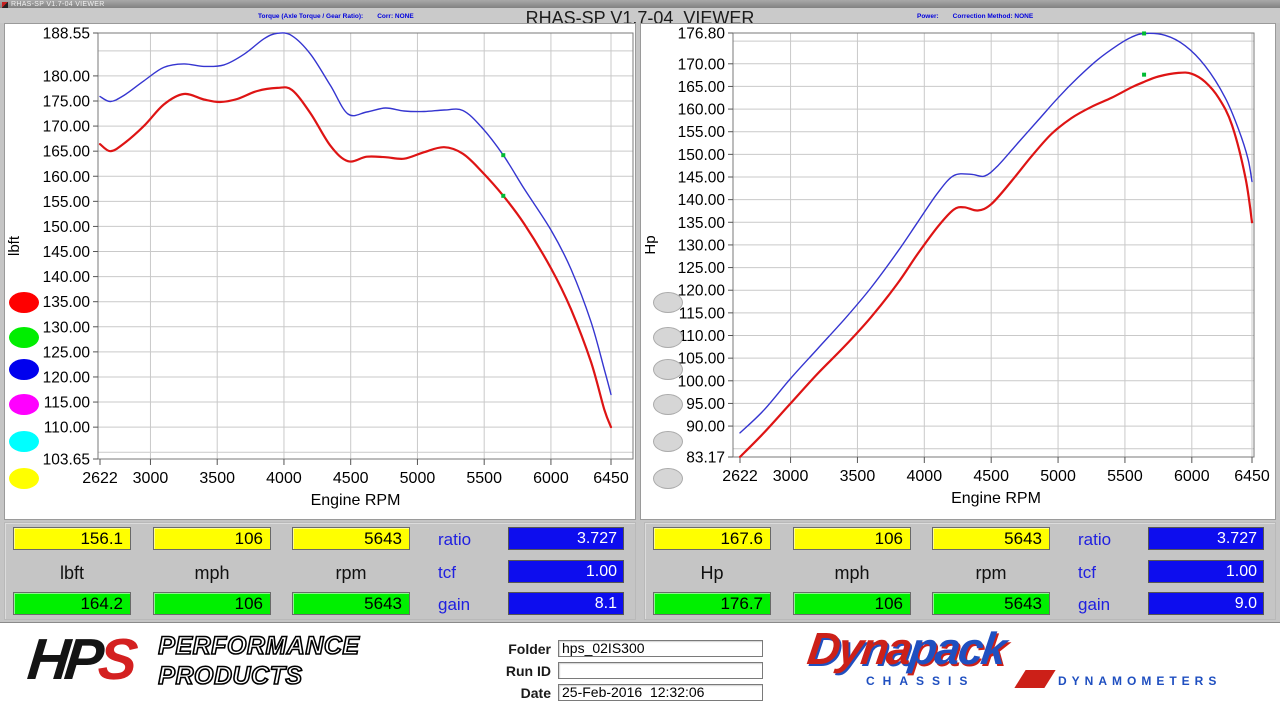  I want to click on window-title: RHAS-SP V1.7-04 VIEWER, so click(58, 4).